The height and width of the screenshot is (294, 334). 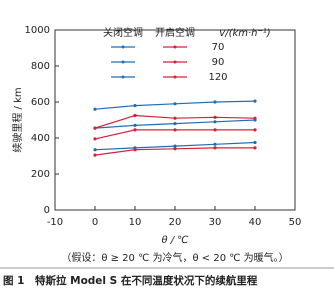 I want to click on legend-speed-title: v/(km·h⁻¹), so click(x=244, y=33).